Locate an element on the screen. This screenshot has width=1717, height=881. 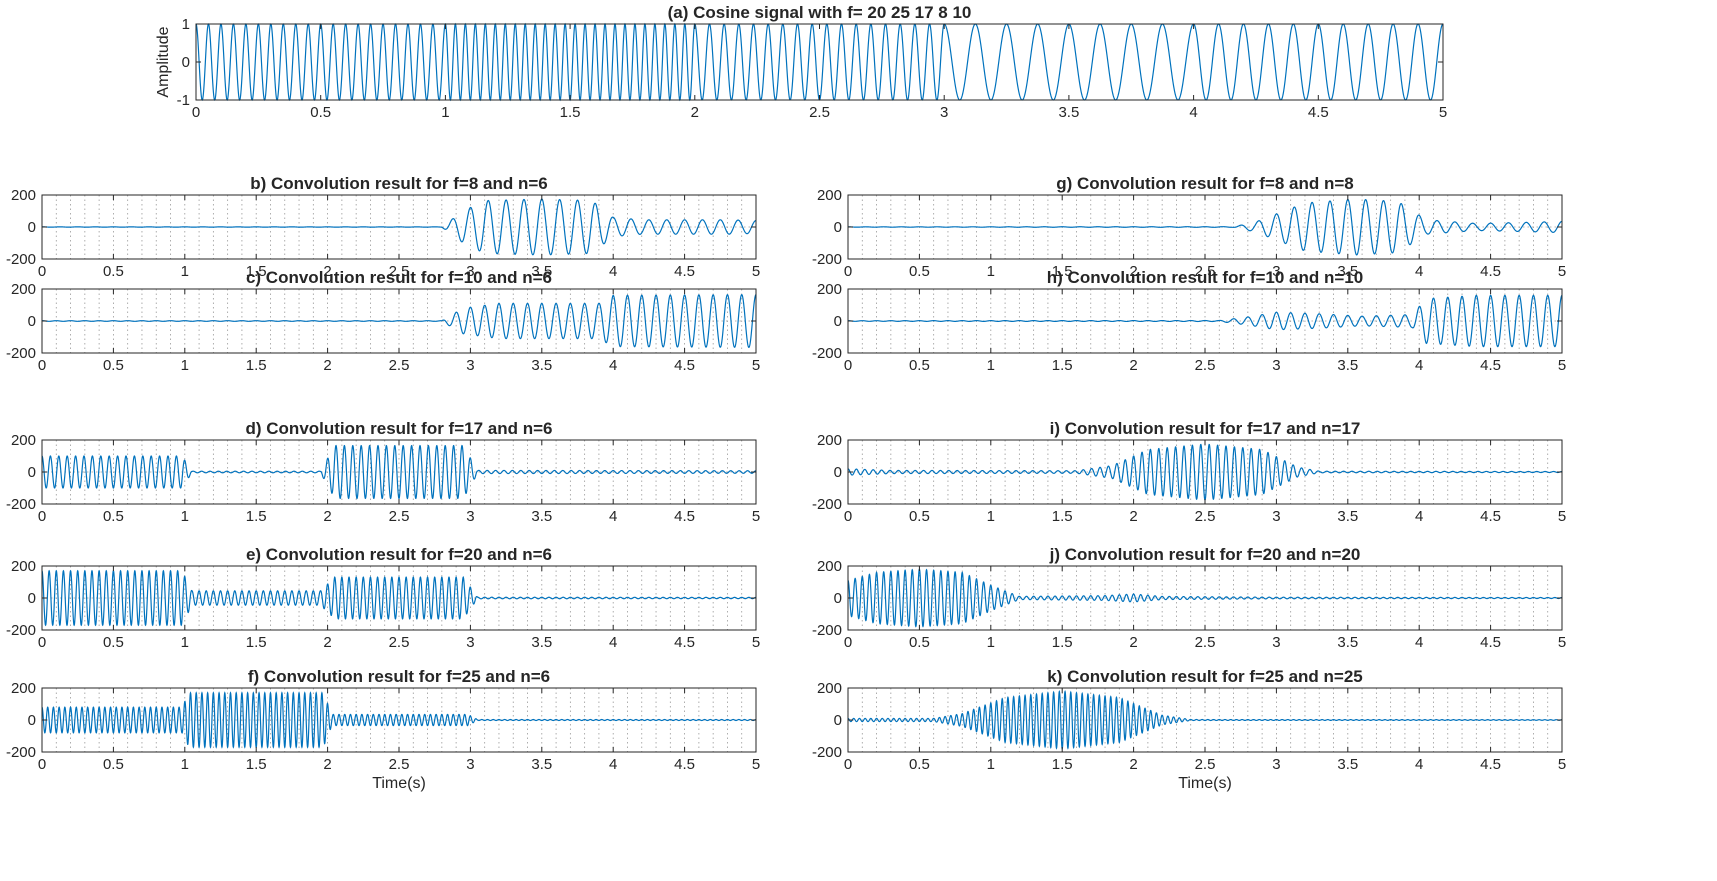
y-axis-label: Amplitude is located at coordinates (163, 61).